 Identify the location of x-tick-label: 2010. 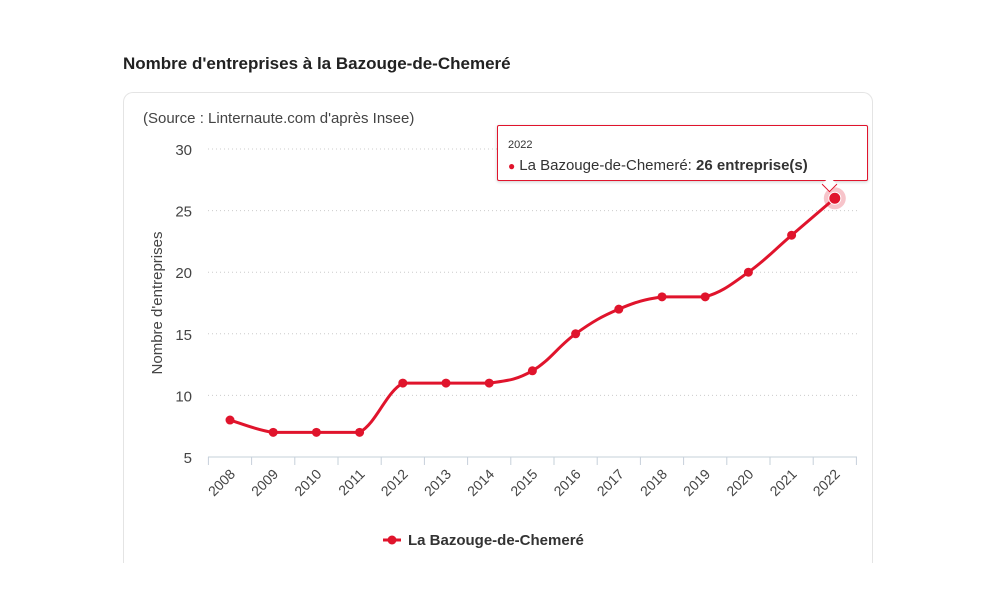
(307, 482).